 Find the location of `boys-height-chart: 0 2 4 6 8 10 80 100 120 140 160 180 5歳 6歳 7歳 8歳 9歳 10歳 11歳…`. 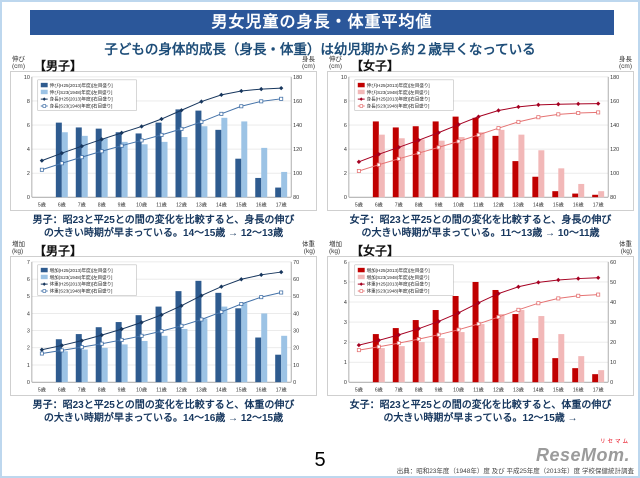

boys-height-chart: 0 2 4 6 8 10 80 100 120 140 160 180 5歳 6歳 7歳 8歳 9歳 10歳 11歳… is located at coordinates (163, 141).